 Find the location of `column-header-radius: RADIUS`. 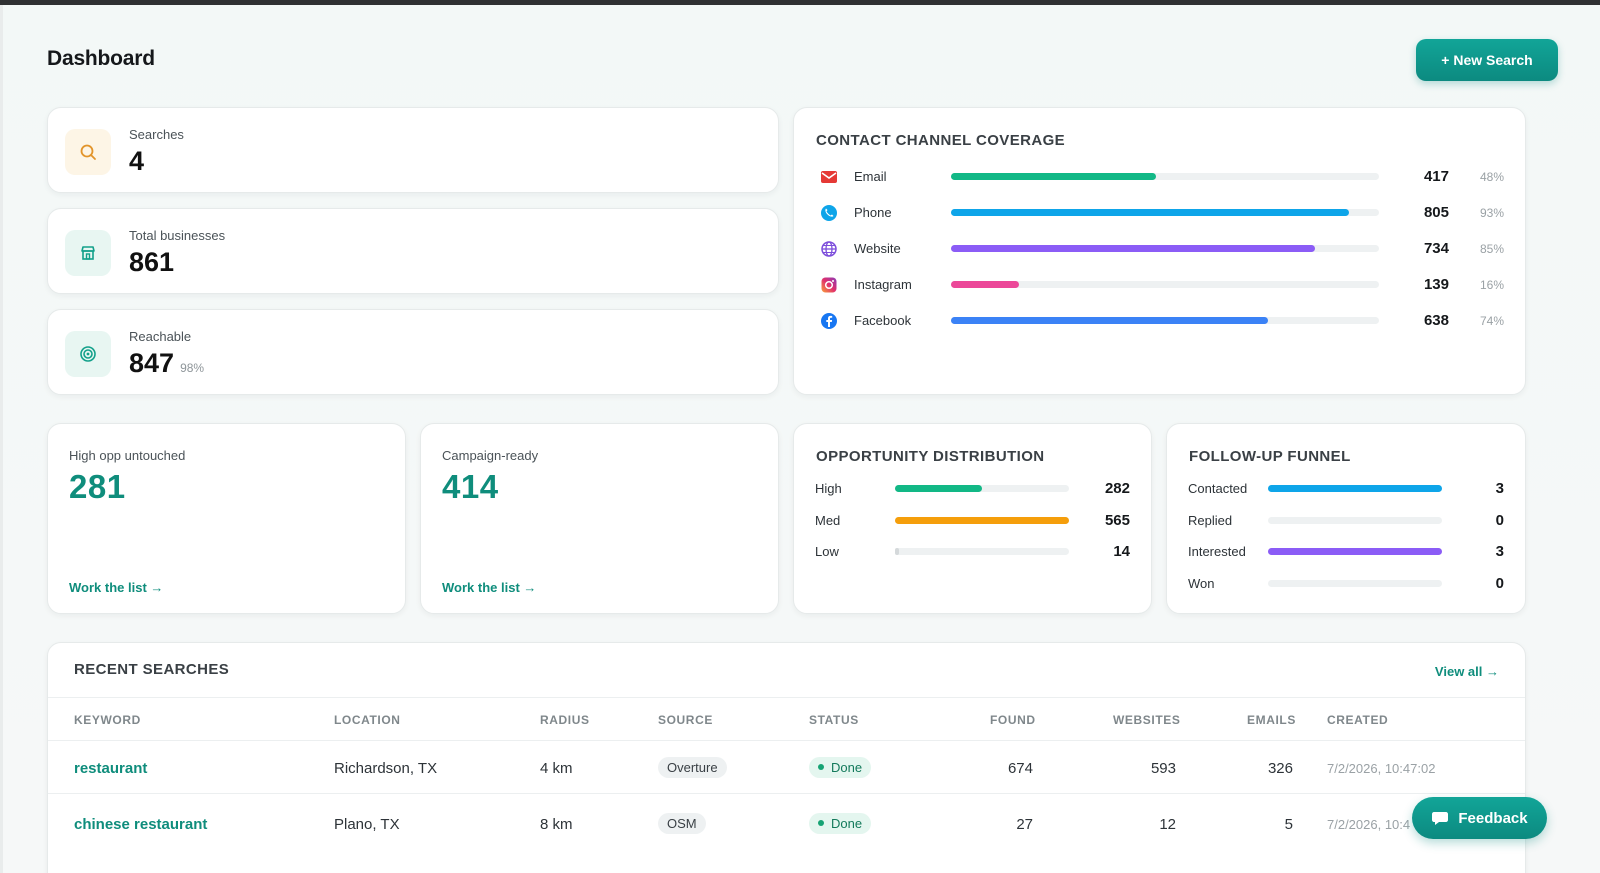

column-header-radius: RADIUS is located at coordinates (565, 720).